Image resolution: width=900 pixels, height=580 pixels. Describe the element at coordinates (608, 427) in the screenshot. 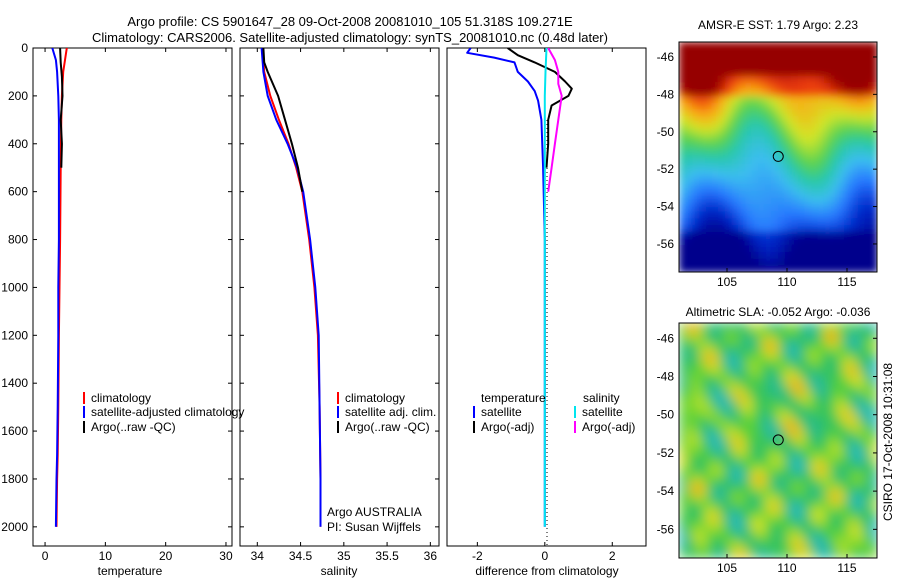

I see `legend-label-sal-argo: Argo(-adj)` at that location.